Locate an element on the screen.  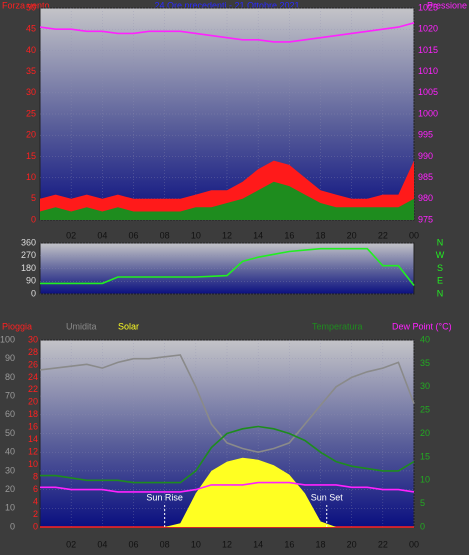
y2-tick-label: 985 is located at coordinates (425, 177).